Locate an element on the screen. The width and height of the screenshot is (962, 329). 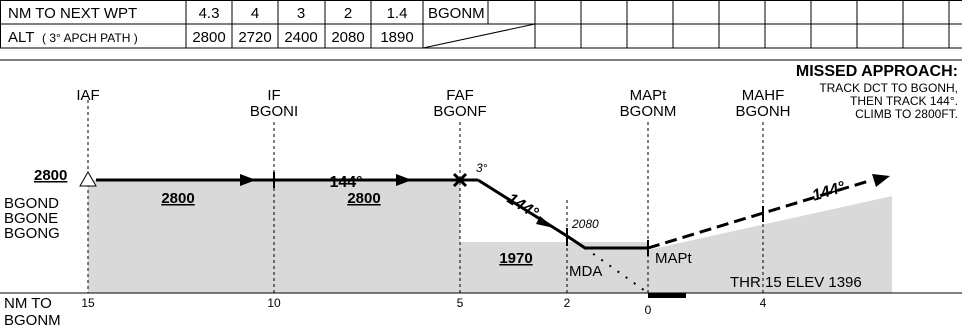
cell: 3 is located at coordinates (301, 13).